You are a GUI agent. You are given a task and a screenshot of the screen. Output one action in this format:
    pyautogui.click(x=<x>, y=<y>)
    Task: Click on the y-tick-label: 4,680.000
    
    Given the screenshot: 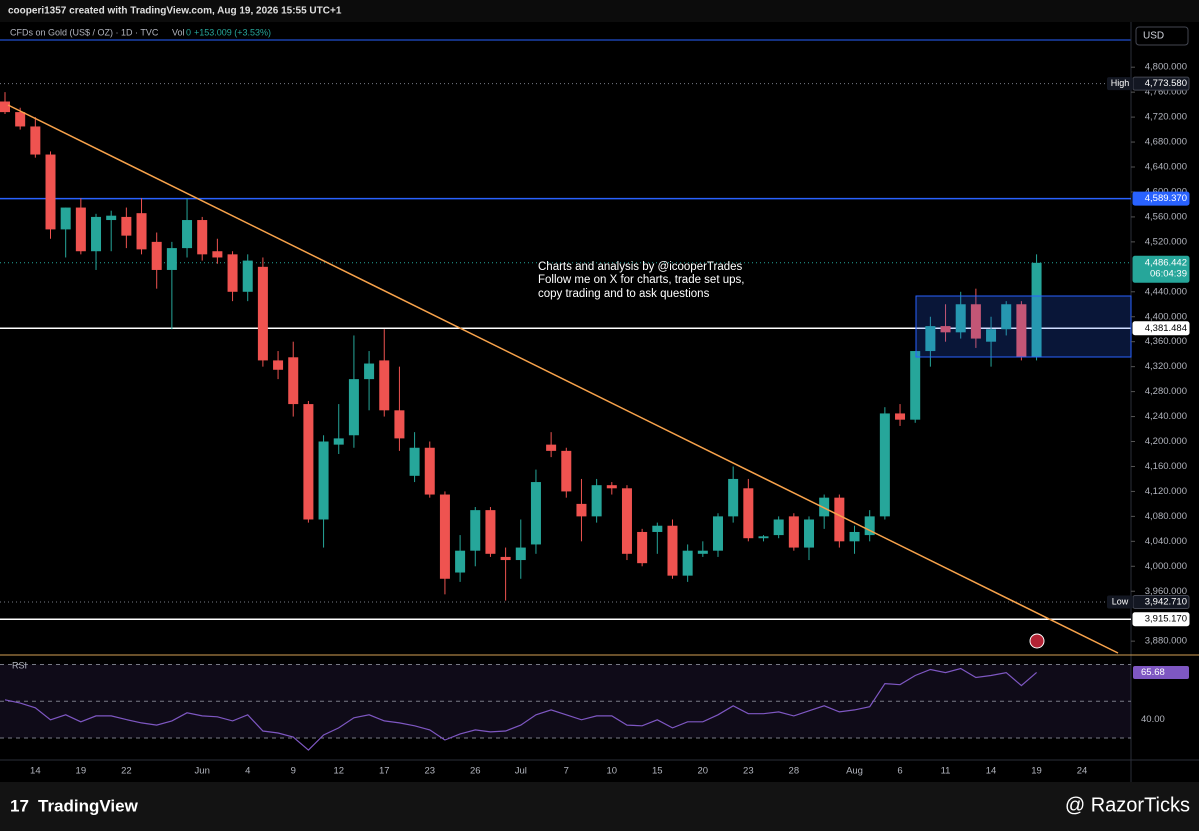 What is the action you would take?
    pyautogui.click(x=1166, y=142)
    